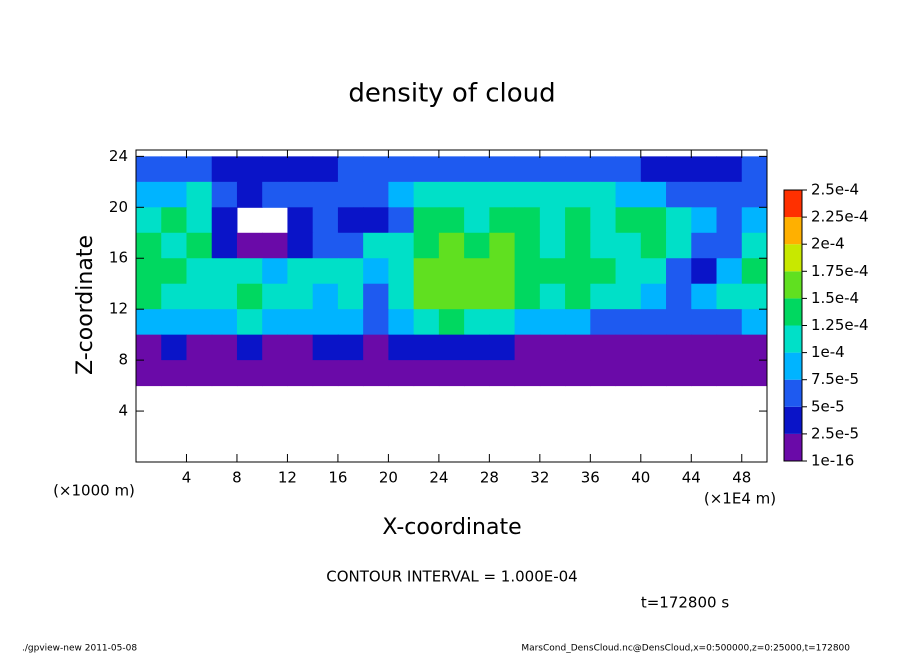 This screenshot has width=904, height=654. I want to click on colorbar-tick-label: 1e-4, so click(828, 352).